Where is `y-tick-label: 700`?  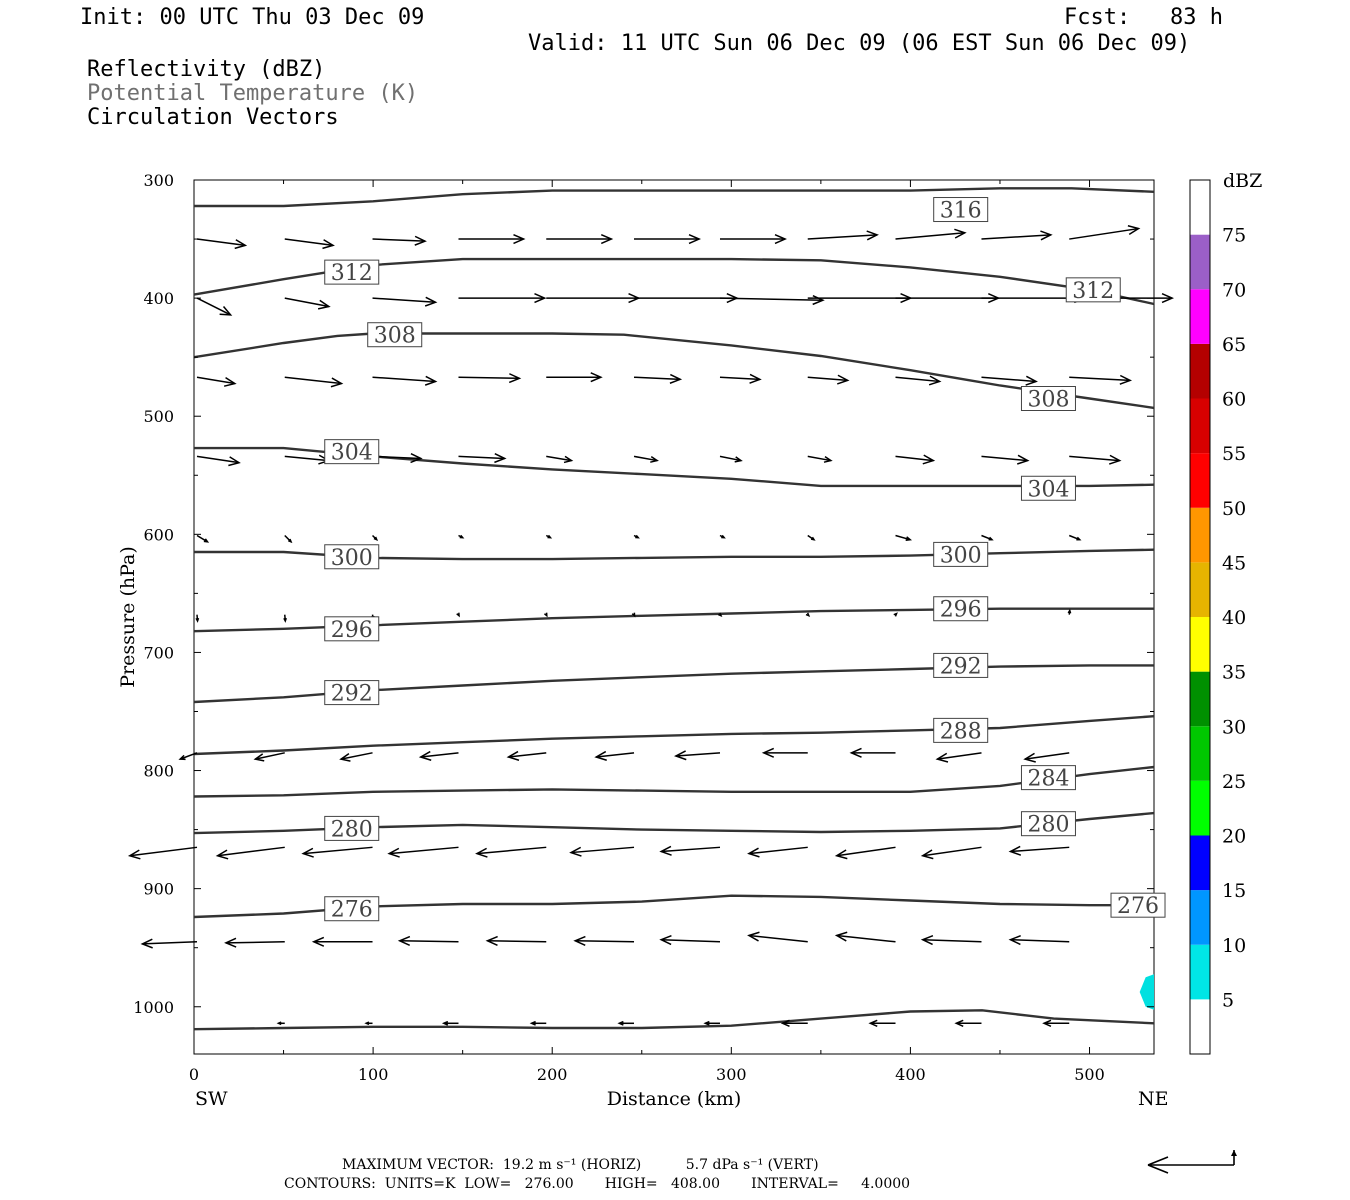 y-tick-label: 700 is located at coordinates (158, 652).